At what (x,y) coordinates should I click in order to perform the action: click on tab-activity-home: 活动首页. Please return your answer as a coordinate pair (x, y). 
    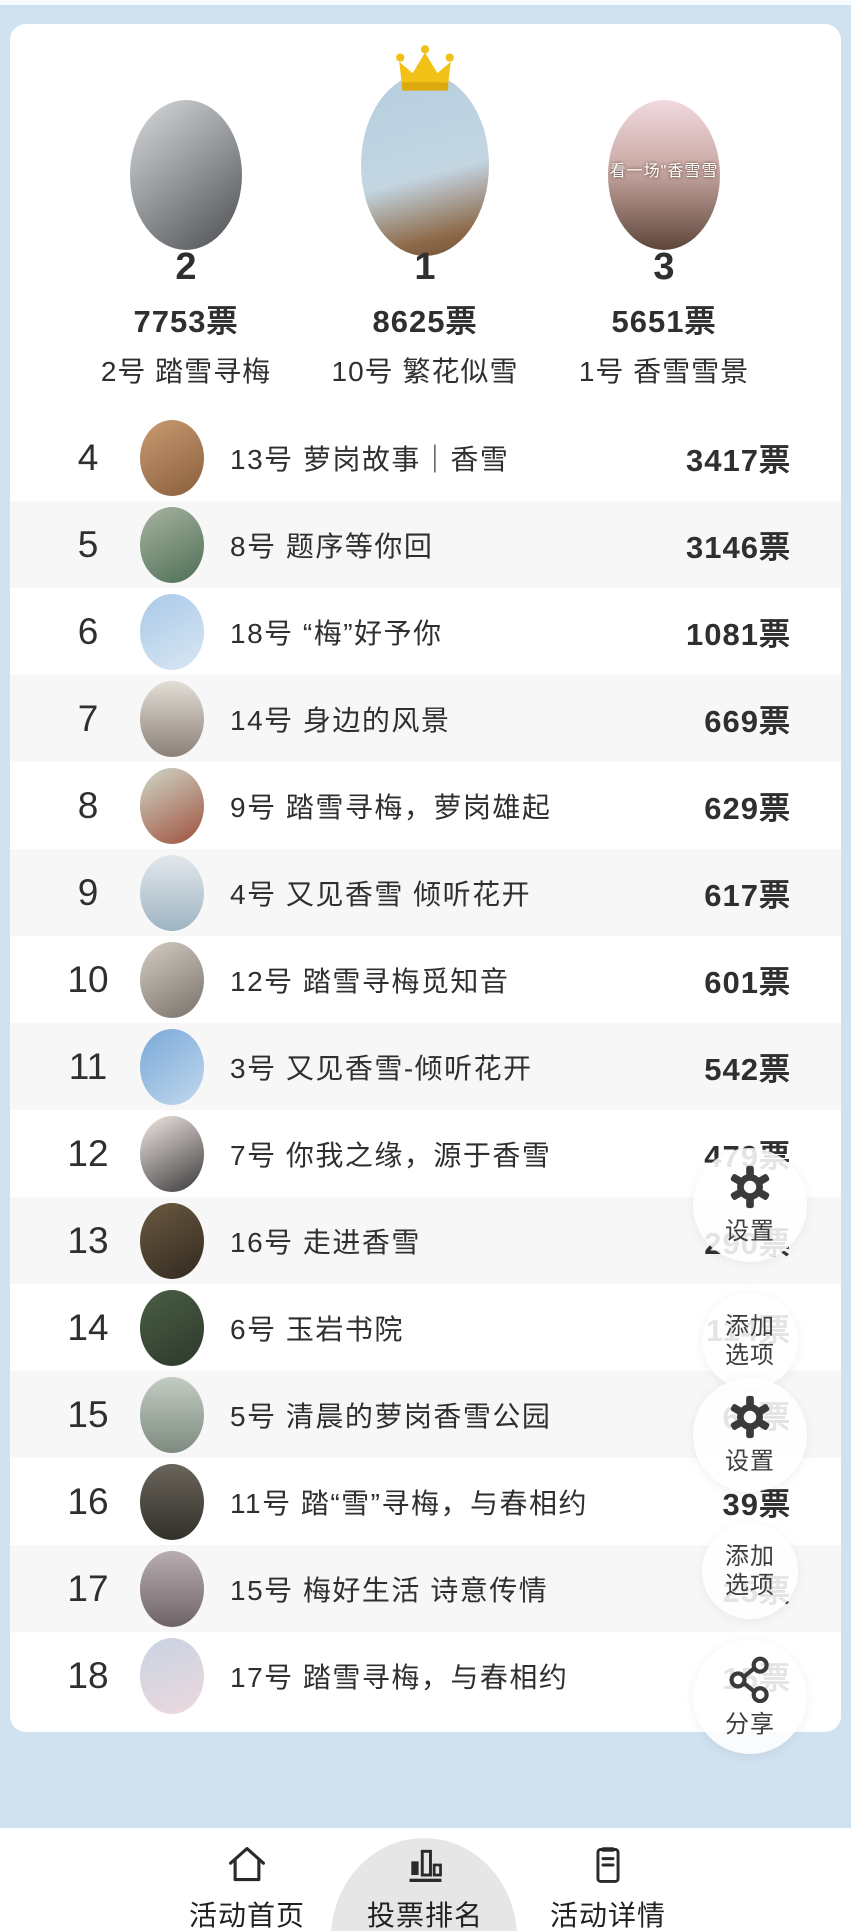
    Looking at the image, I should click on (247, 1887).